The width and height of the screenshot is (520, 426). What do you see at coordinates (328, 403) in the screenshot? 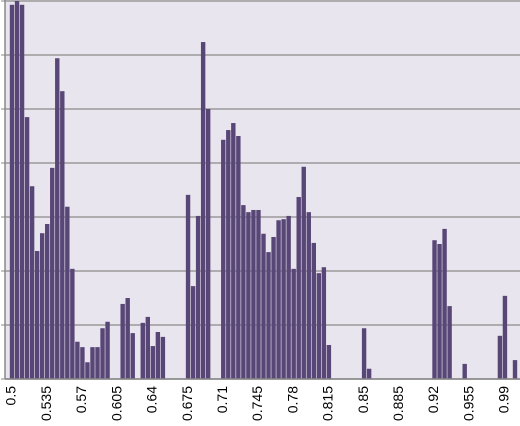
I see `x-tick-label: 0.815` at bounding box center [328, 403].